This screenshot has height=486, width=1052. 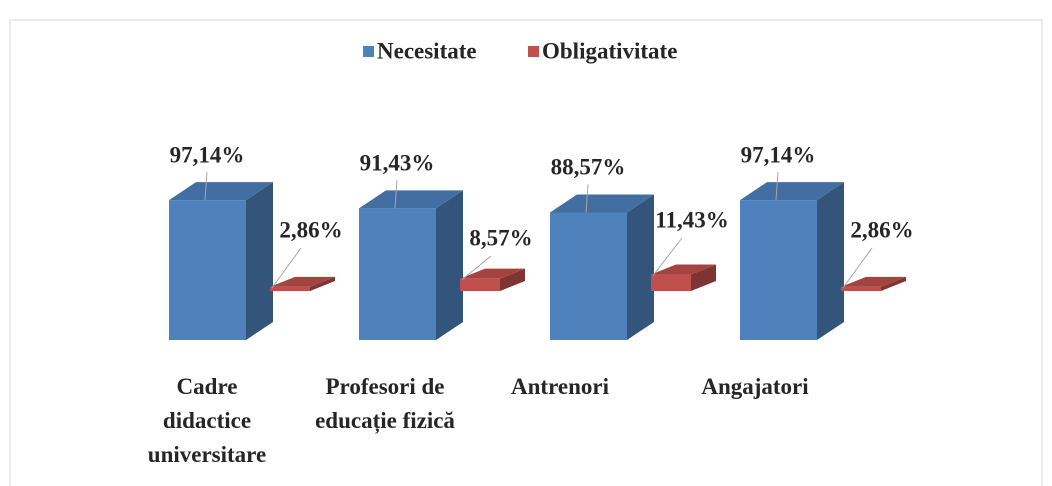 What do you see at coordinates (588, 167) in the screenshot?
I see `data-label: 88,57%` at bounding box center [588, 167].